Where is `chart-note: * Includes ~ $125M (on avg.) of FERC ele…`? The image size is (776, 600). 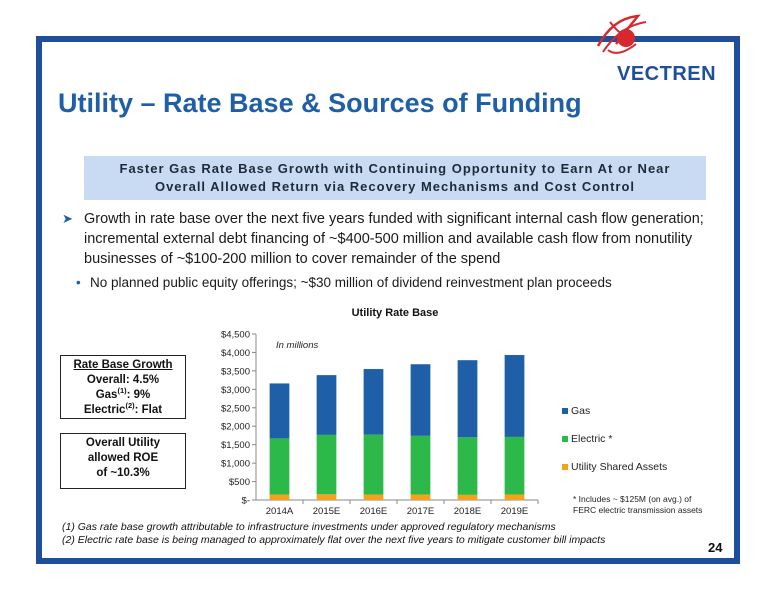
chart-note: * Includes ~ $125M (on avg.) of FERC ele… is located at coordinates (638, 504).